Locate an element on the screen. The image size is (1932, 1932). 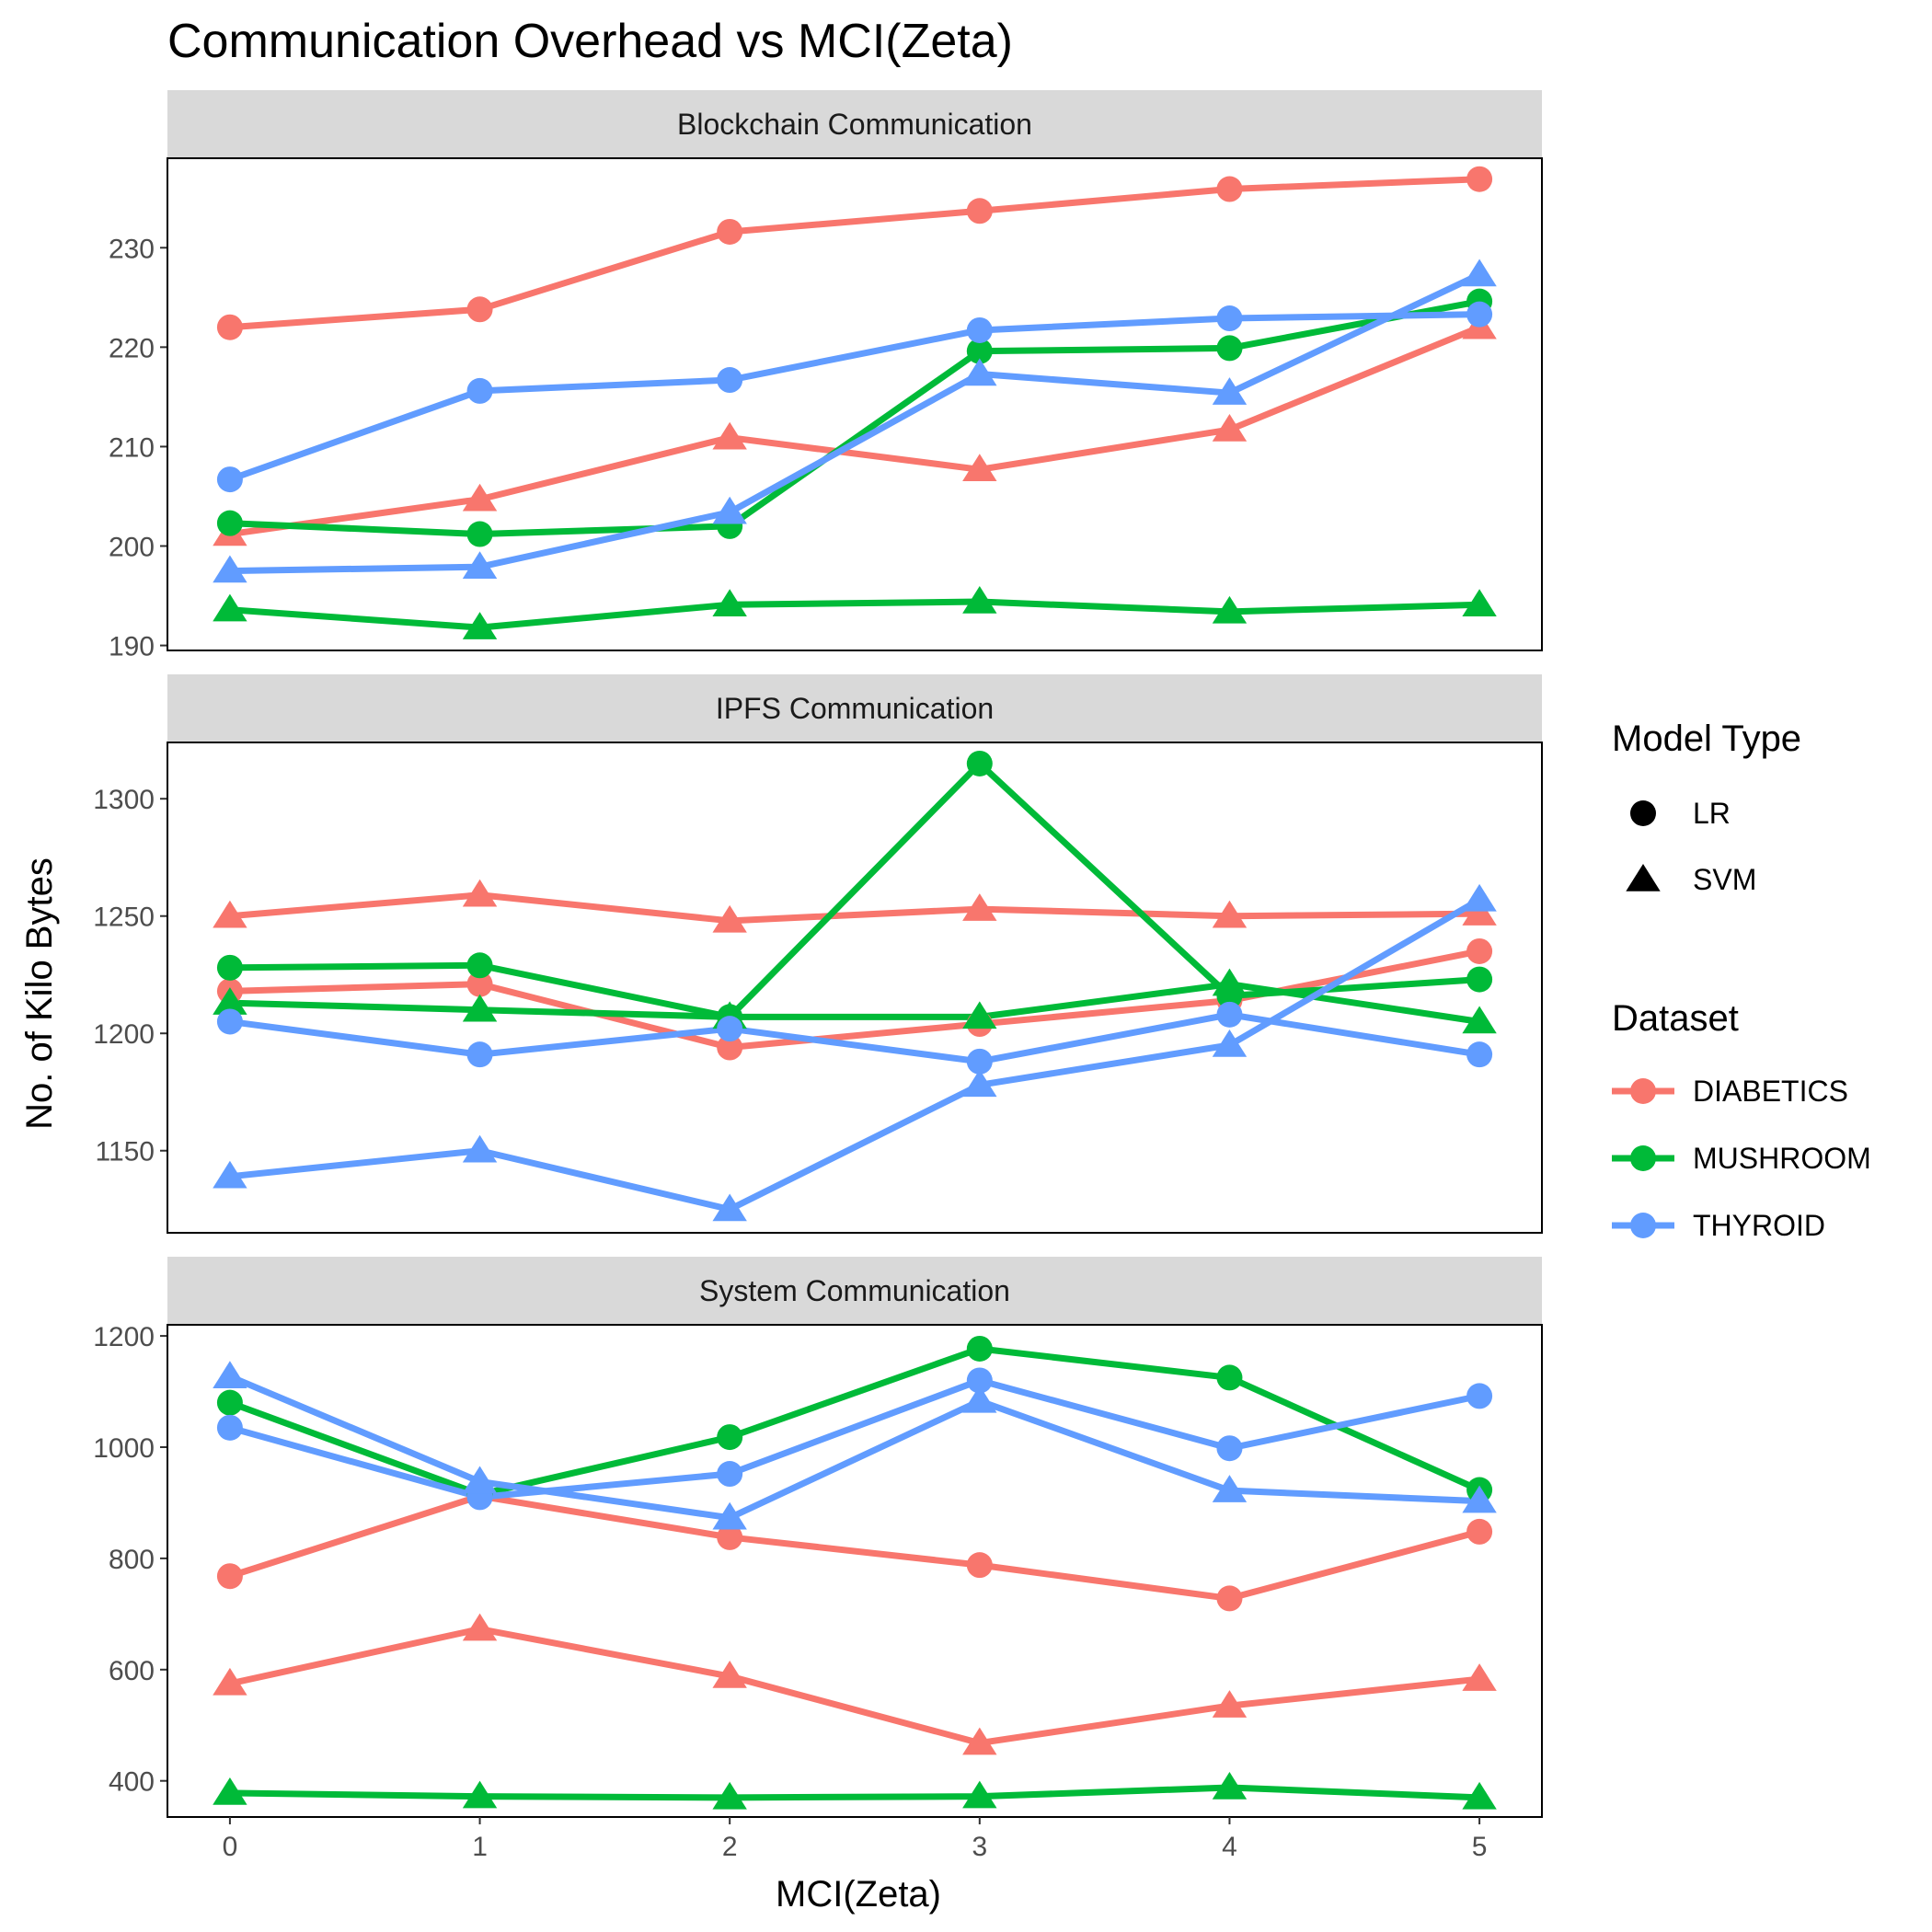
y-tick-label: 190 is located at coordinates (132, 647).